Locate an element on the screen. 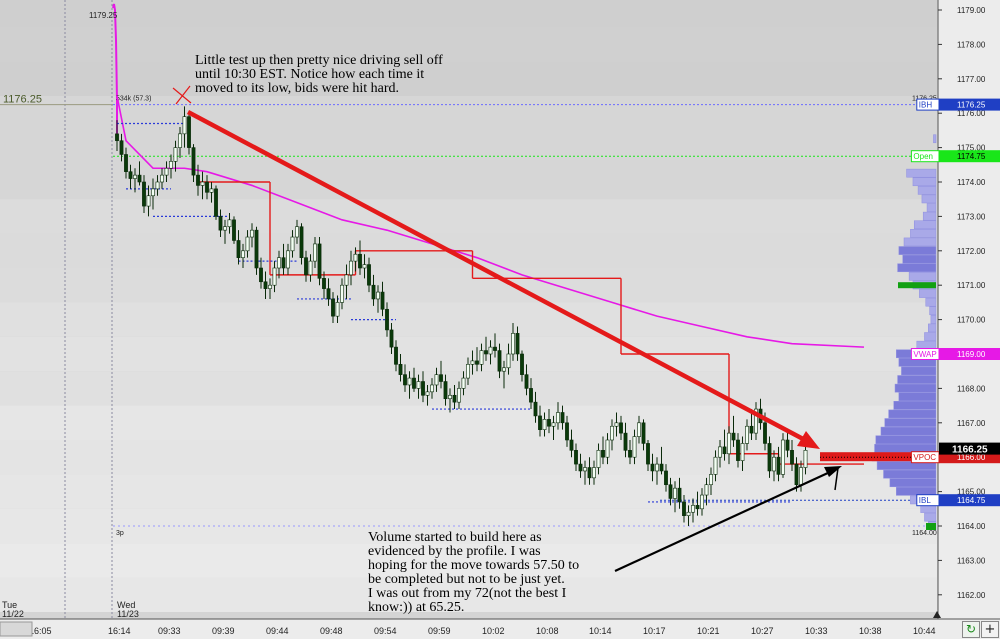 Image resolution: width=1000 pixels, height=639 pixels. scroll-up-icon is located at coordinates (937, 614).